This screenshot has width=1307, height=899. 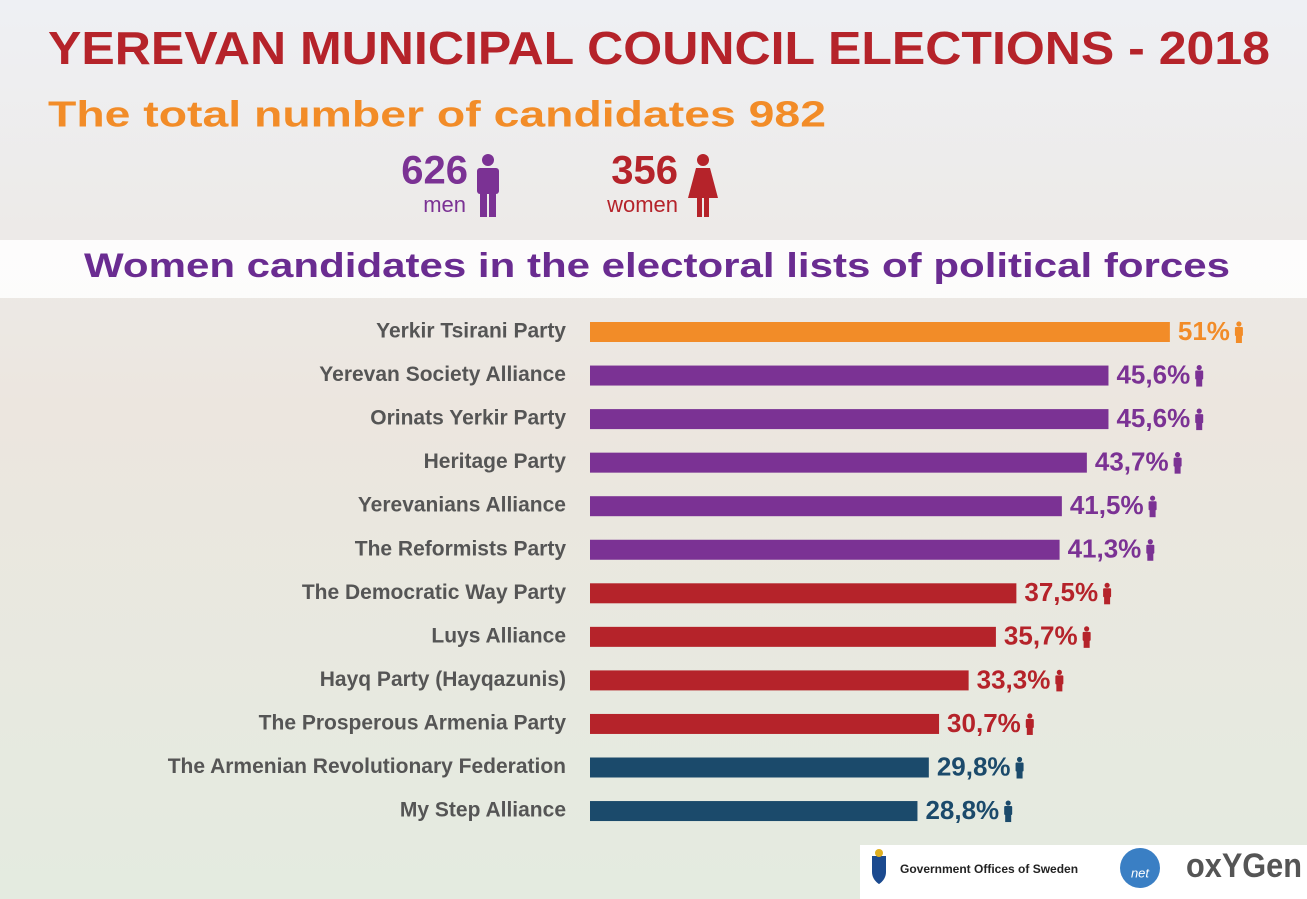 What do you see at coordinates (1153, 374) in the screenshot?
I see `value-label: 45,6%` at bounding box center [1153, 374].